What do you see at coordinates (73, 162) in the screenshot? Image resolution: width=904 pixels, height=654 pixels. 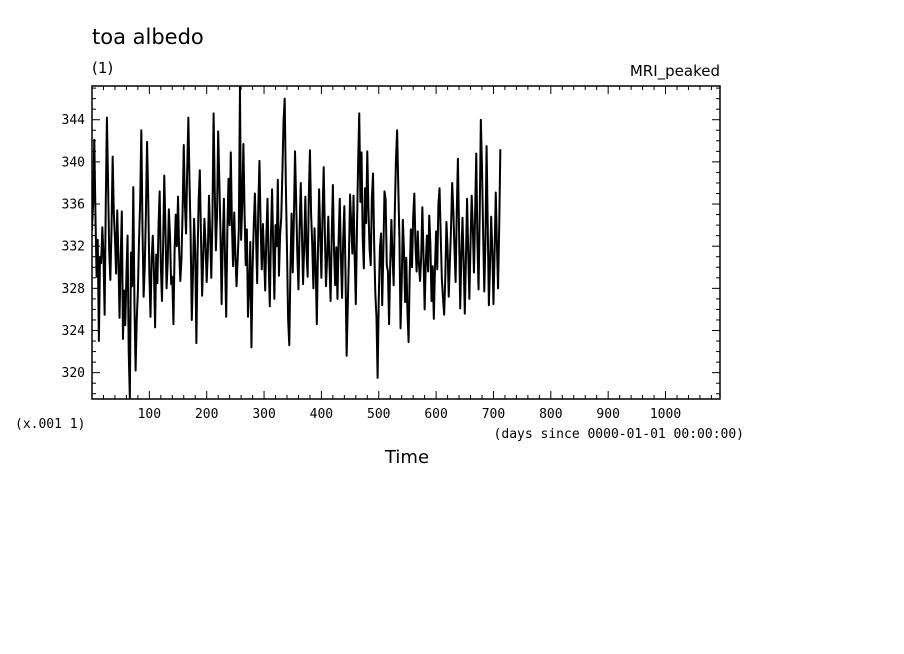 I see `ytick-label: 340` at bounding box center [73, 162].